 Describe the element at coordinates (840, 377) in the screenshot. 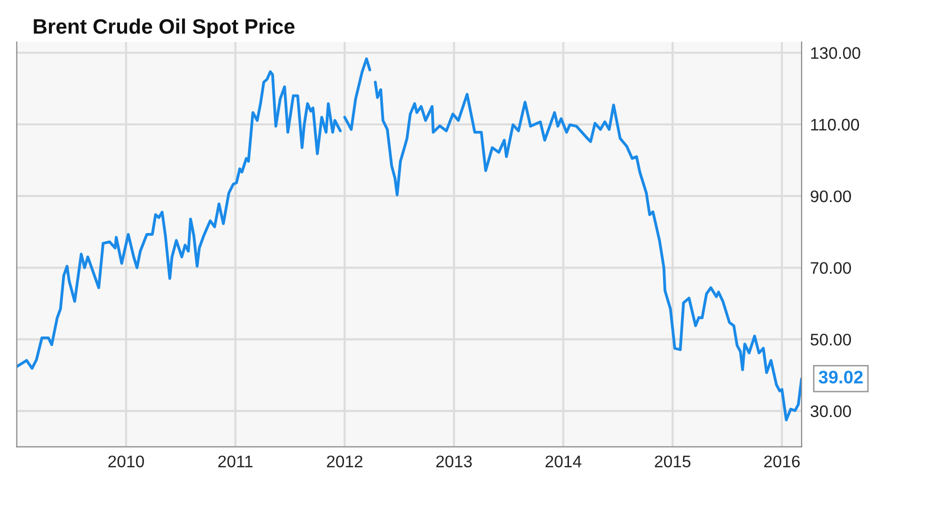

I see `annotation: 39.02` at that location.